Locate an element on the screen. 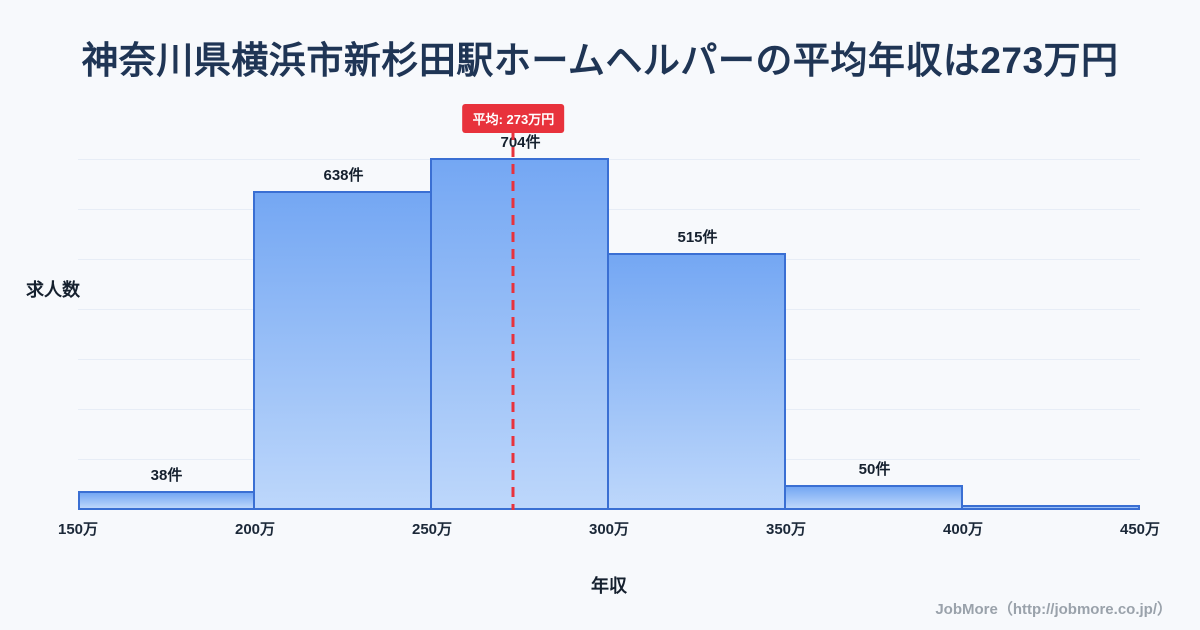 The width and height of the screenshot is (1200, 630). x-tick-label: 450万 is located at coordinates (1140, 529).